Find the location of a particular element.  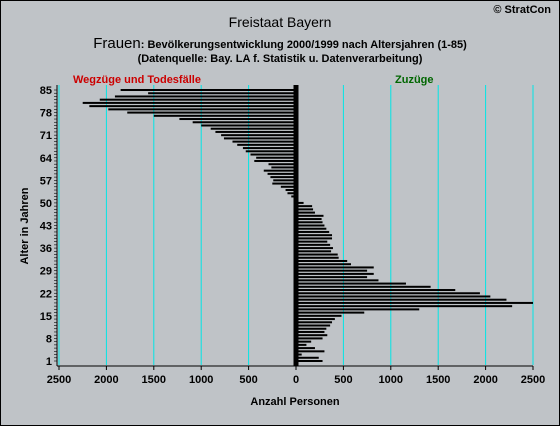

y-tick-label: 8 is located at coordinates (49, 339).